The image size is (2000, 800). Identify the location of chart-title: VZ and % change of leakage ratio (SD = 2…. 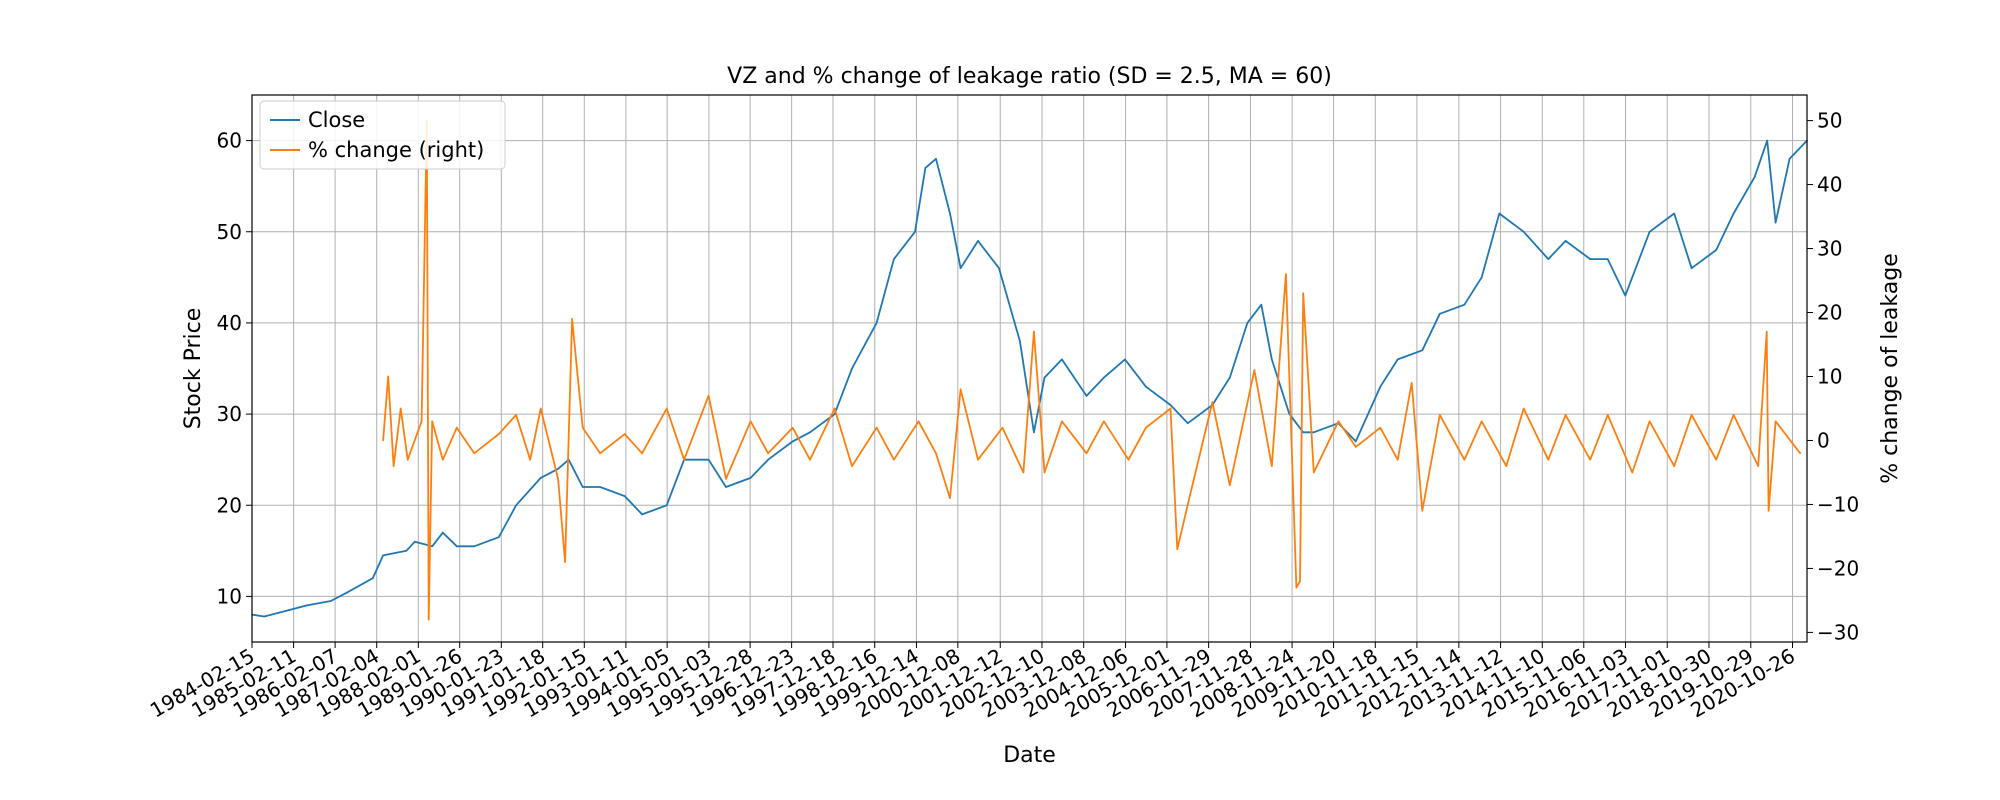
(1029, 76).